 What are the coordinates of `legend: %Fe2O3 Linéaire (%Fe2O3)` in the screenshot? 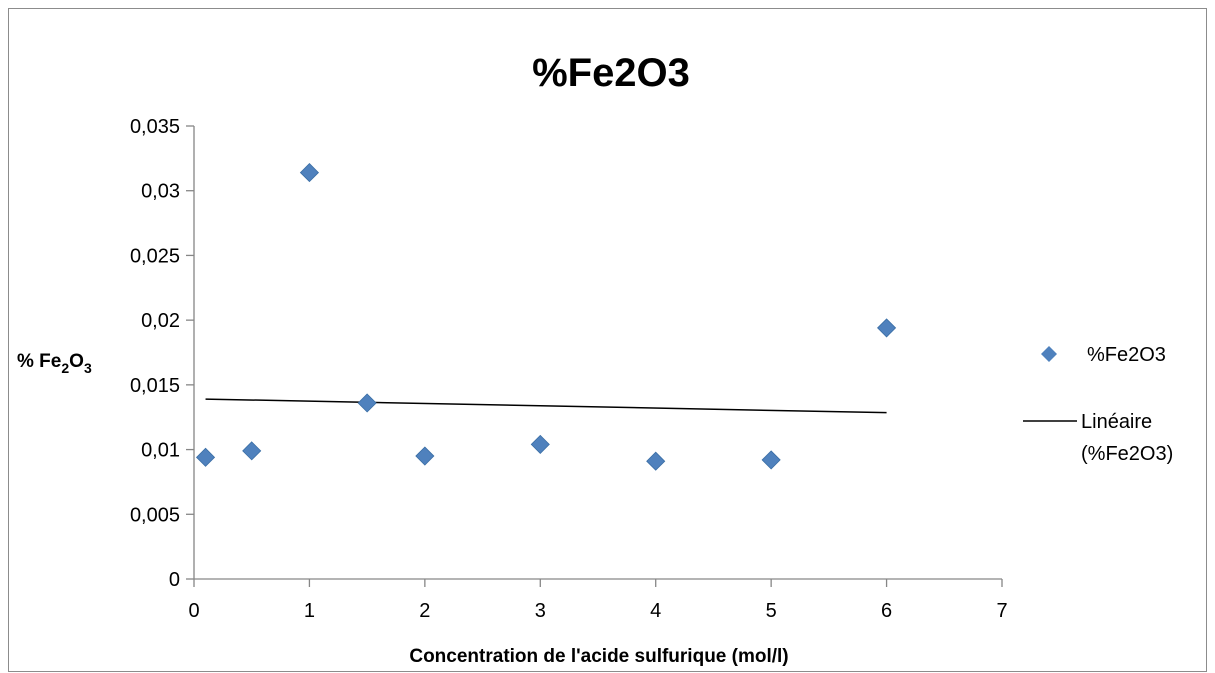 It's located at (1098, 404).